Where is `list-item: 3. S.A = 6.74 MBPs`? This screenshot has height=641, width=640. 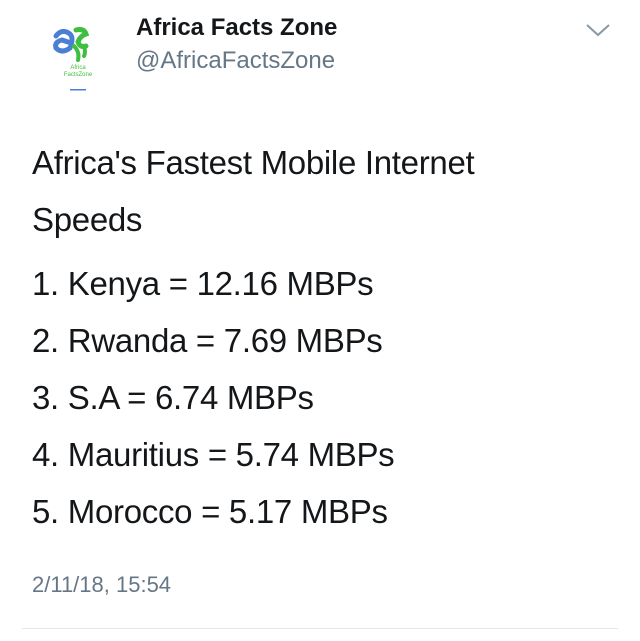
list-item: 3. S.A = 6.74 MBPs is located at coordinates (173, 397).